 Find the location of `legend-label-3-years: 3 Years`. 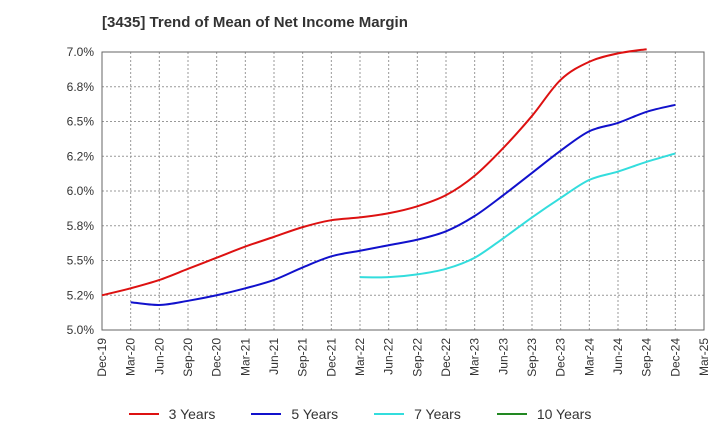

legend-label-3-years: 3 Years is located at coordinates (192, 414).